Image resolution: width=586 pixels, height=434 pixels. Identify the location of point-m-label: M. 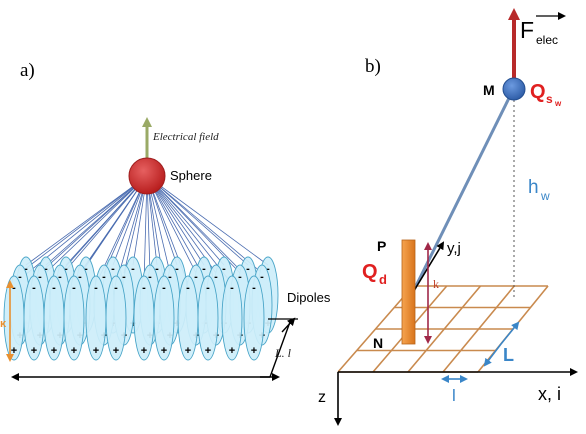
(489, 90).